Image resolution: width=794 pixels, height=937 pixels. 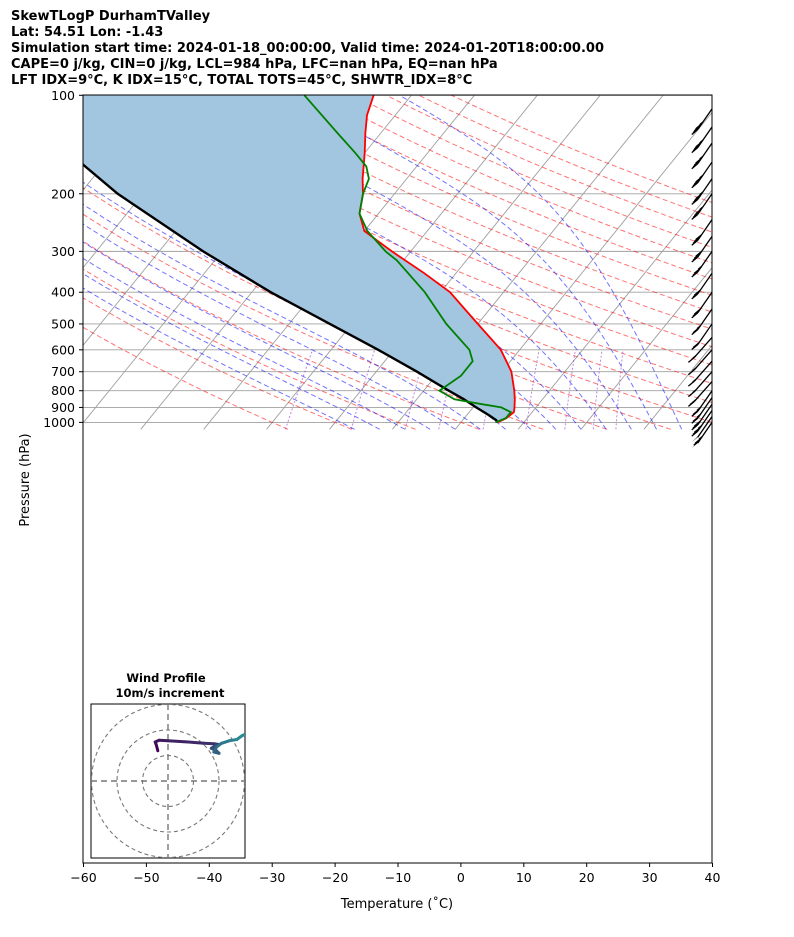 What do you see at coordinates (25, 479) in the screenshot?
I see `y-axis-label: Pressure (hPa)` at bounding box center [25, 479].